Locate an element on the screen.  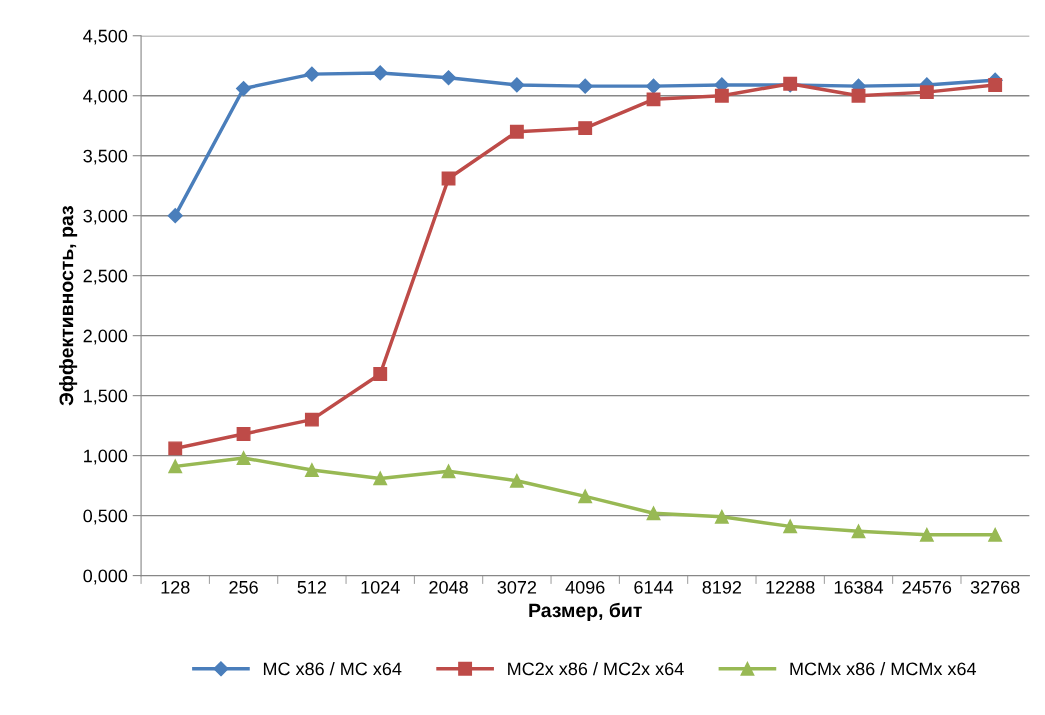
x-tick-label: 32768 is located at coordinates (995, 587).